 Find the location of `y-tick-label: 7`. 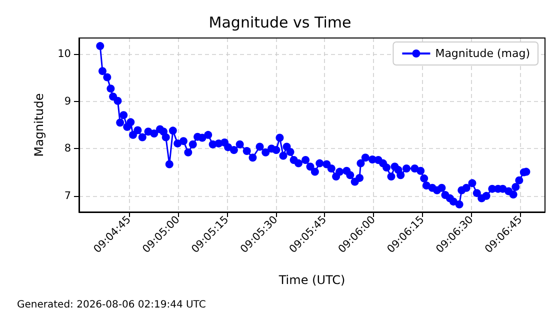

y-tick-label: 7 is located at coordinates (67, 196).